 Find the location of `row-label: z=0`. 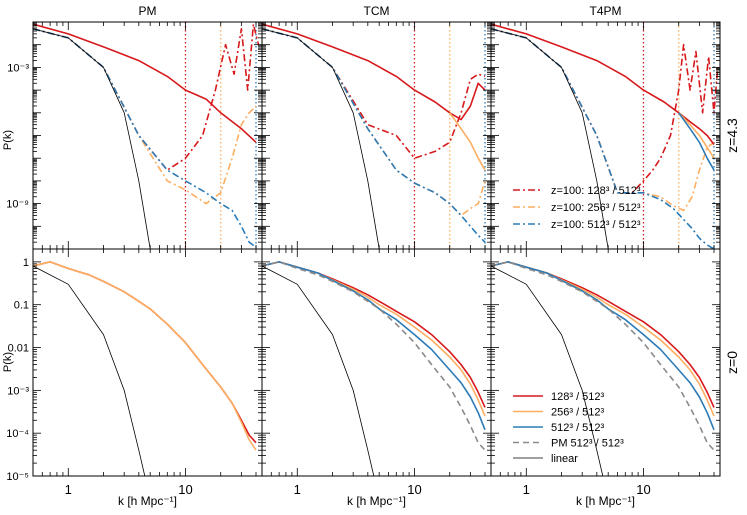

row-label: z=0 is located at coordinates (732, 362).